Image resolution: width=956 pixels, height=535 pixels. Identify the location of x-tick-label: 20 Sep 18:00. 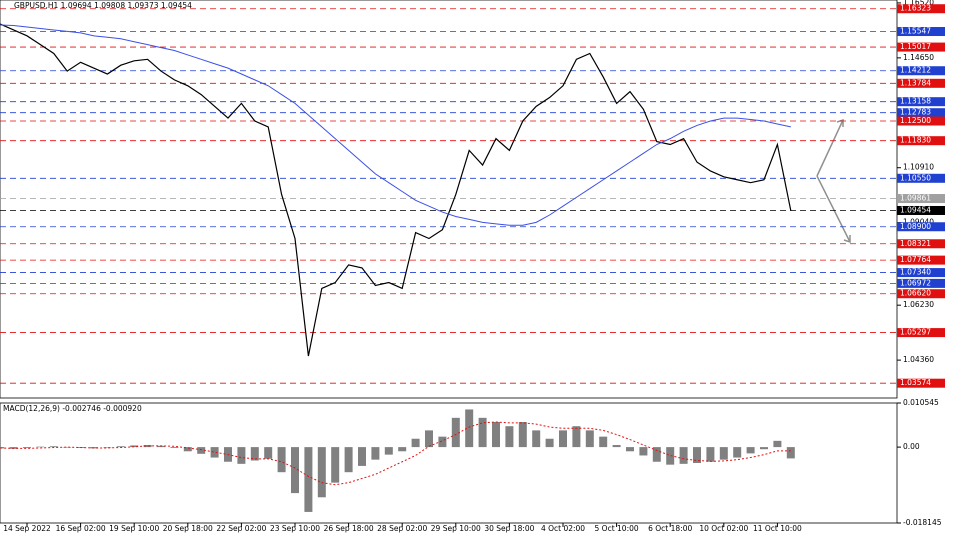
(188, 528).